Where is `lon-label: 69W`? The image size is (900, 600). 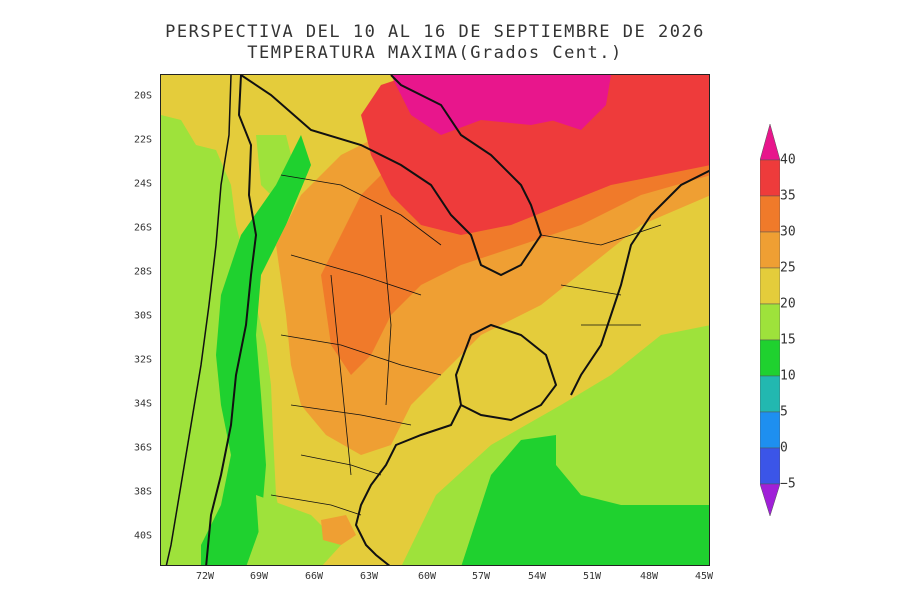 lon-label: 69W is located at coordinates (259, 576).